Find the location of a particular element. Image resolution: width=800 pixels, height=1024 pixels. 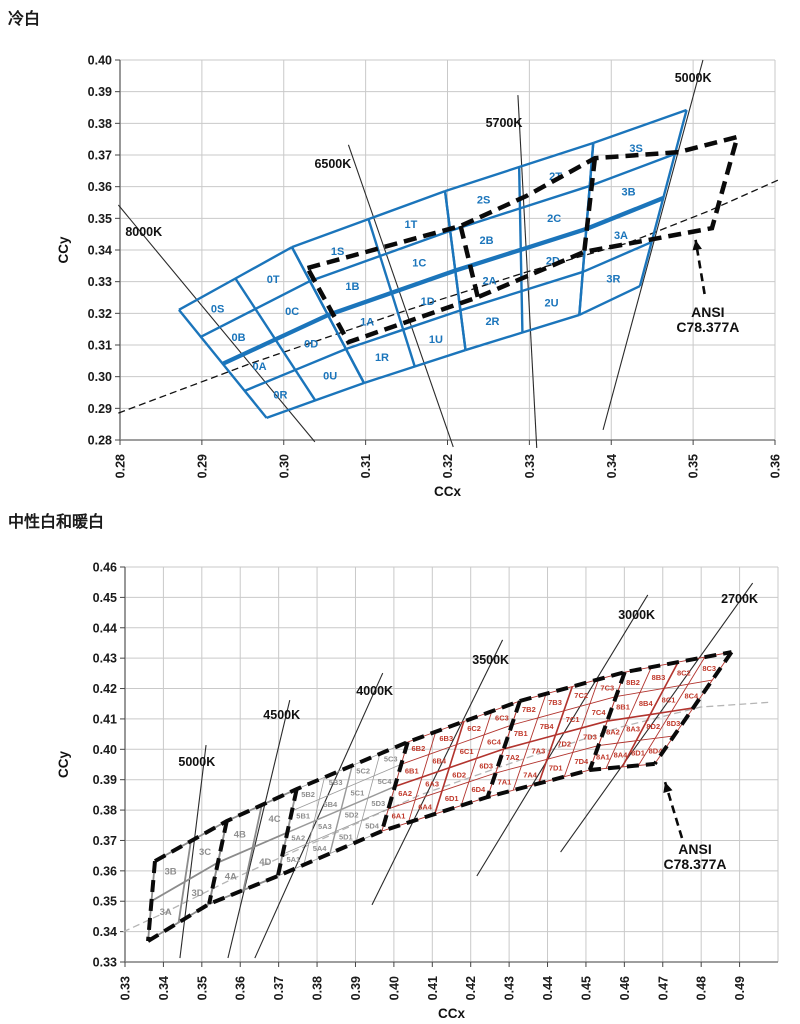

bin-cell-label-8A2: 8A2 is located at coordinates (613, 732).